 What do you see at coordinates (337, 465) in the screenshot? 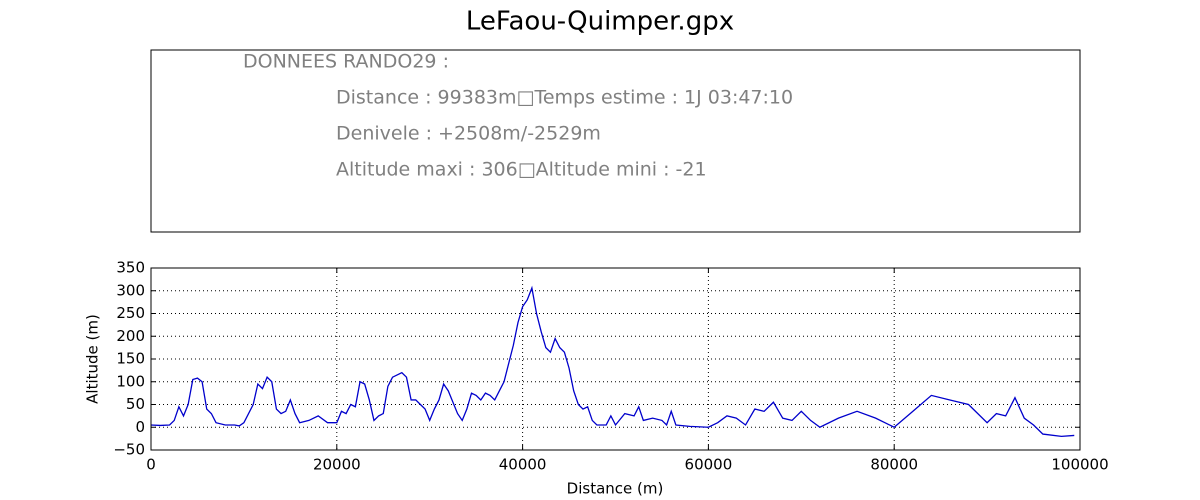
I see `x-tick-label: 20000` at bounding box center [337, 465].